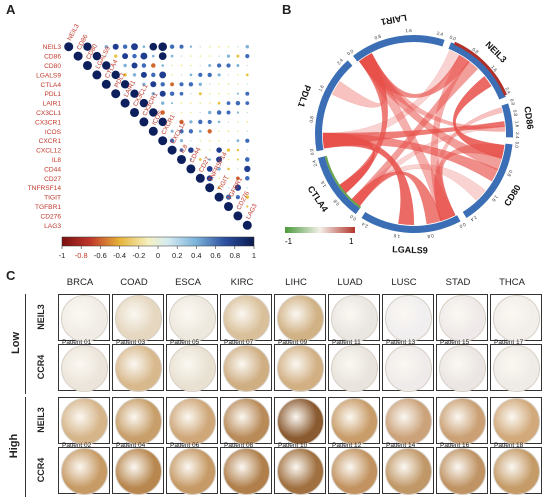 This screenshot has width=550, height=498. What do you see at coordinates (509, 445) in the screenshot?
I see `patient-label: Patient 18` at bounding box center [509, 445].